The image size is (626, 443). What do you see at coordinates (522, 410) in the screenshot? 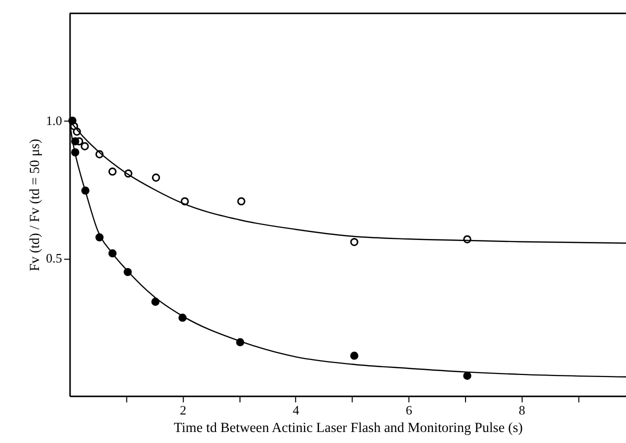
I see `x-tick-label: 8` at bounding box center [522, 410].